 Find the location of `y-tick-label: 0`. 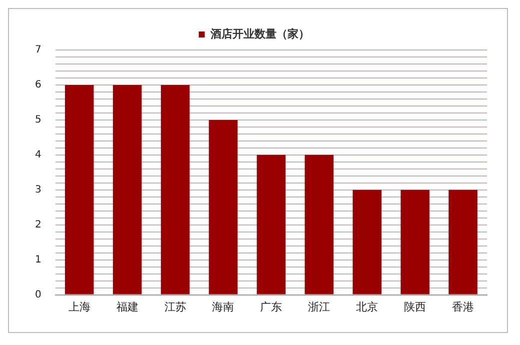

y-tick-label: 0 is located at coordinates (38, 294).